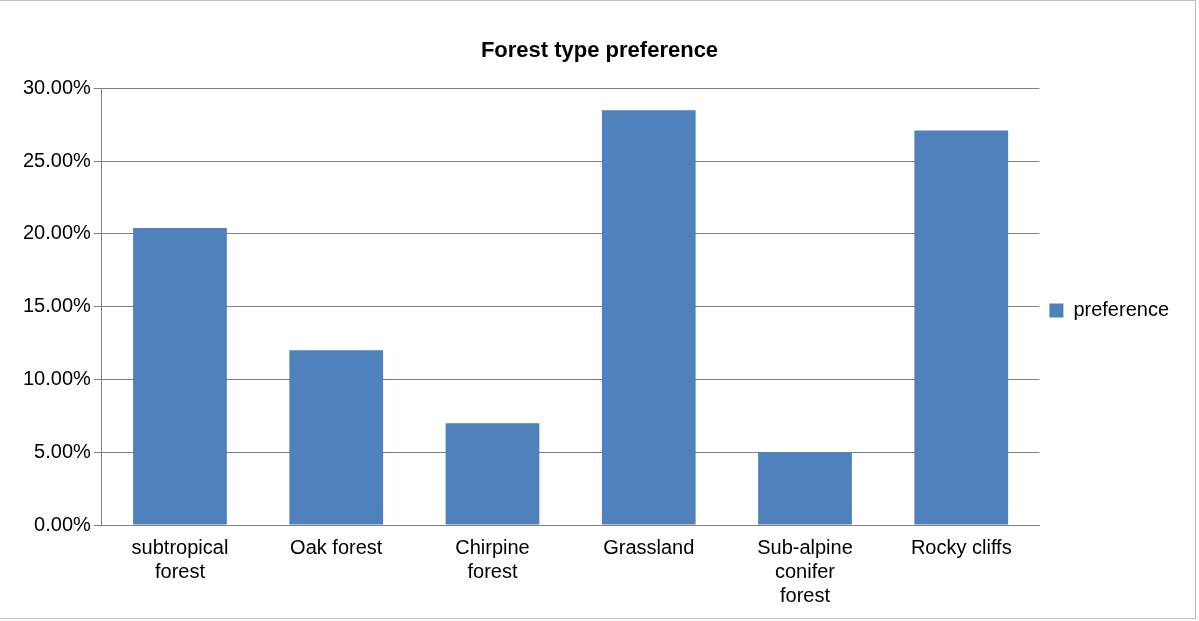 The image size is (1199, 621). Describe the element at coordinates (63, 523) in the screenshot. I see `y-tick-label: 0.00%` at that location.